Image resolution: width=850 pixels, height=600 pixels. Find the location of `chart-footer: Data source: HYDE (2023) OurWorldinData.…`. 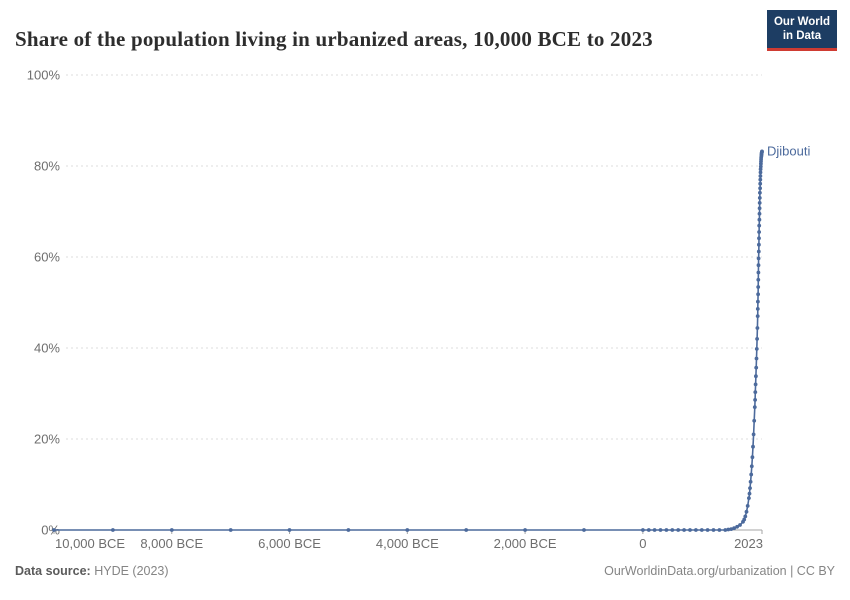

chart-footer: Data source: HYDE (2023) OurWorldinData.… is located at coordinates (425, 571).